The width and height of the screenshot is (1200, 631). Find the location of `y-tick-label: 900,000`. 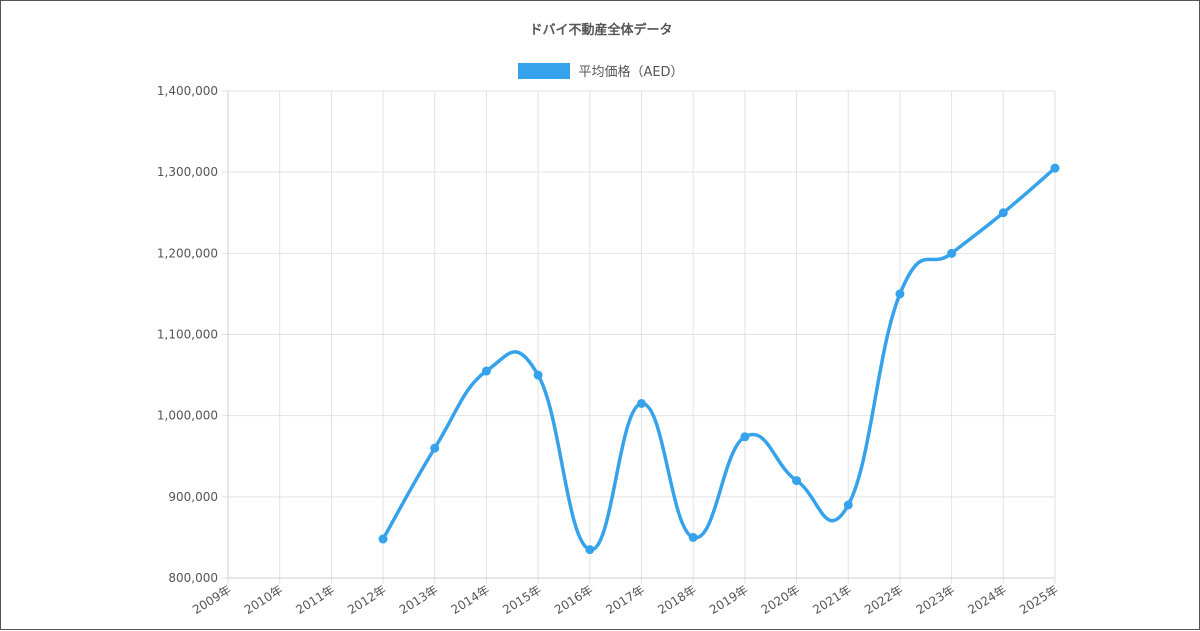

y-tick-label: 900,000 is located at coordinates (193, 497).